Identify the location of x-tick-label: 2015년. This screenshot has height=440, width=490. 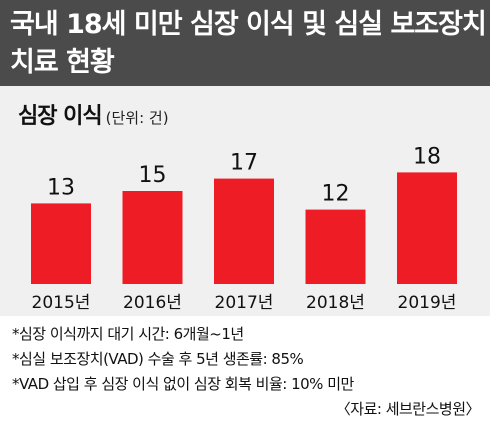
(61, 303).